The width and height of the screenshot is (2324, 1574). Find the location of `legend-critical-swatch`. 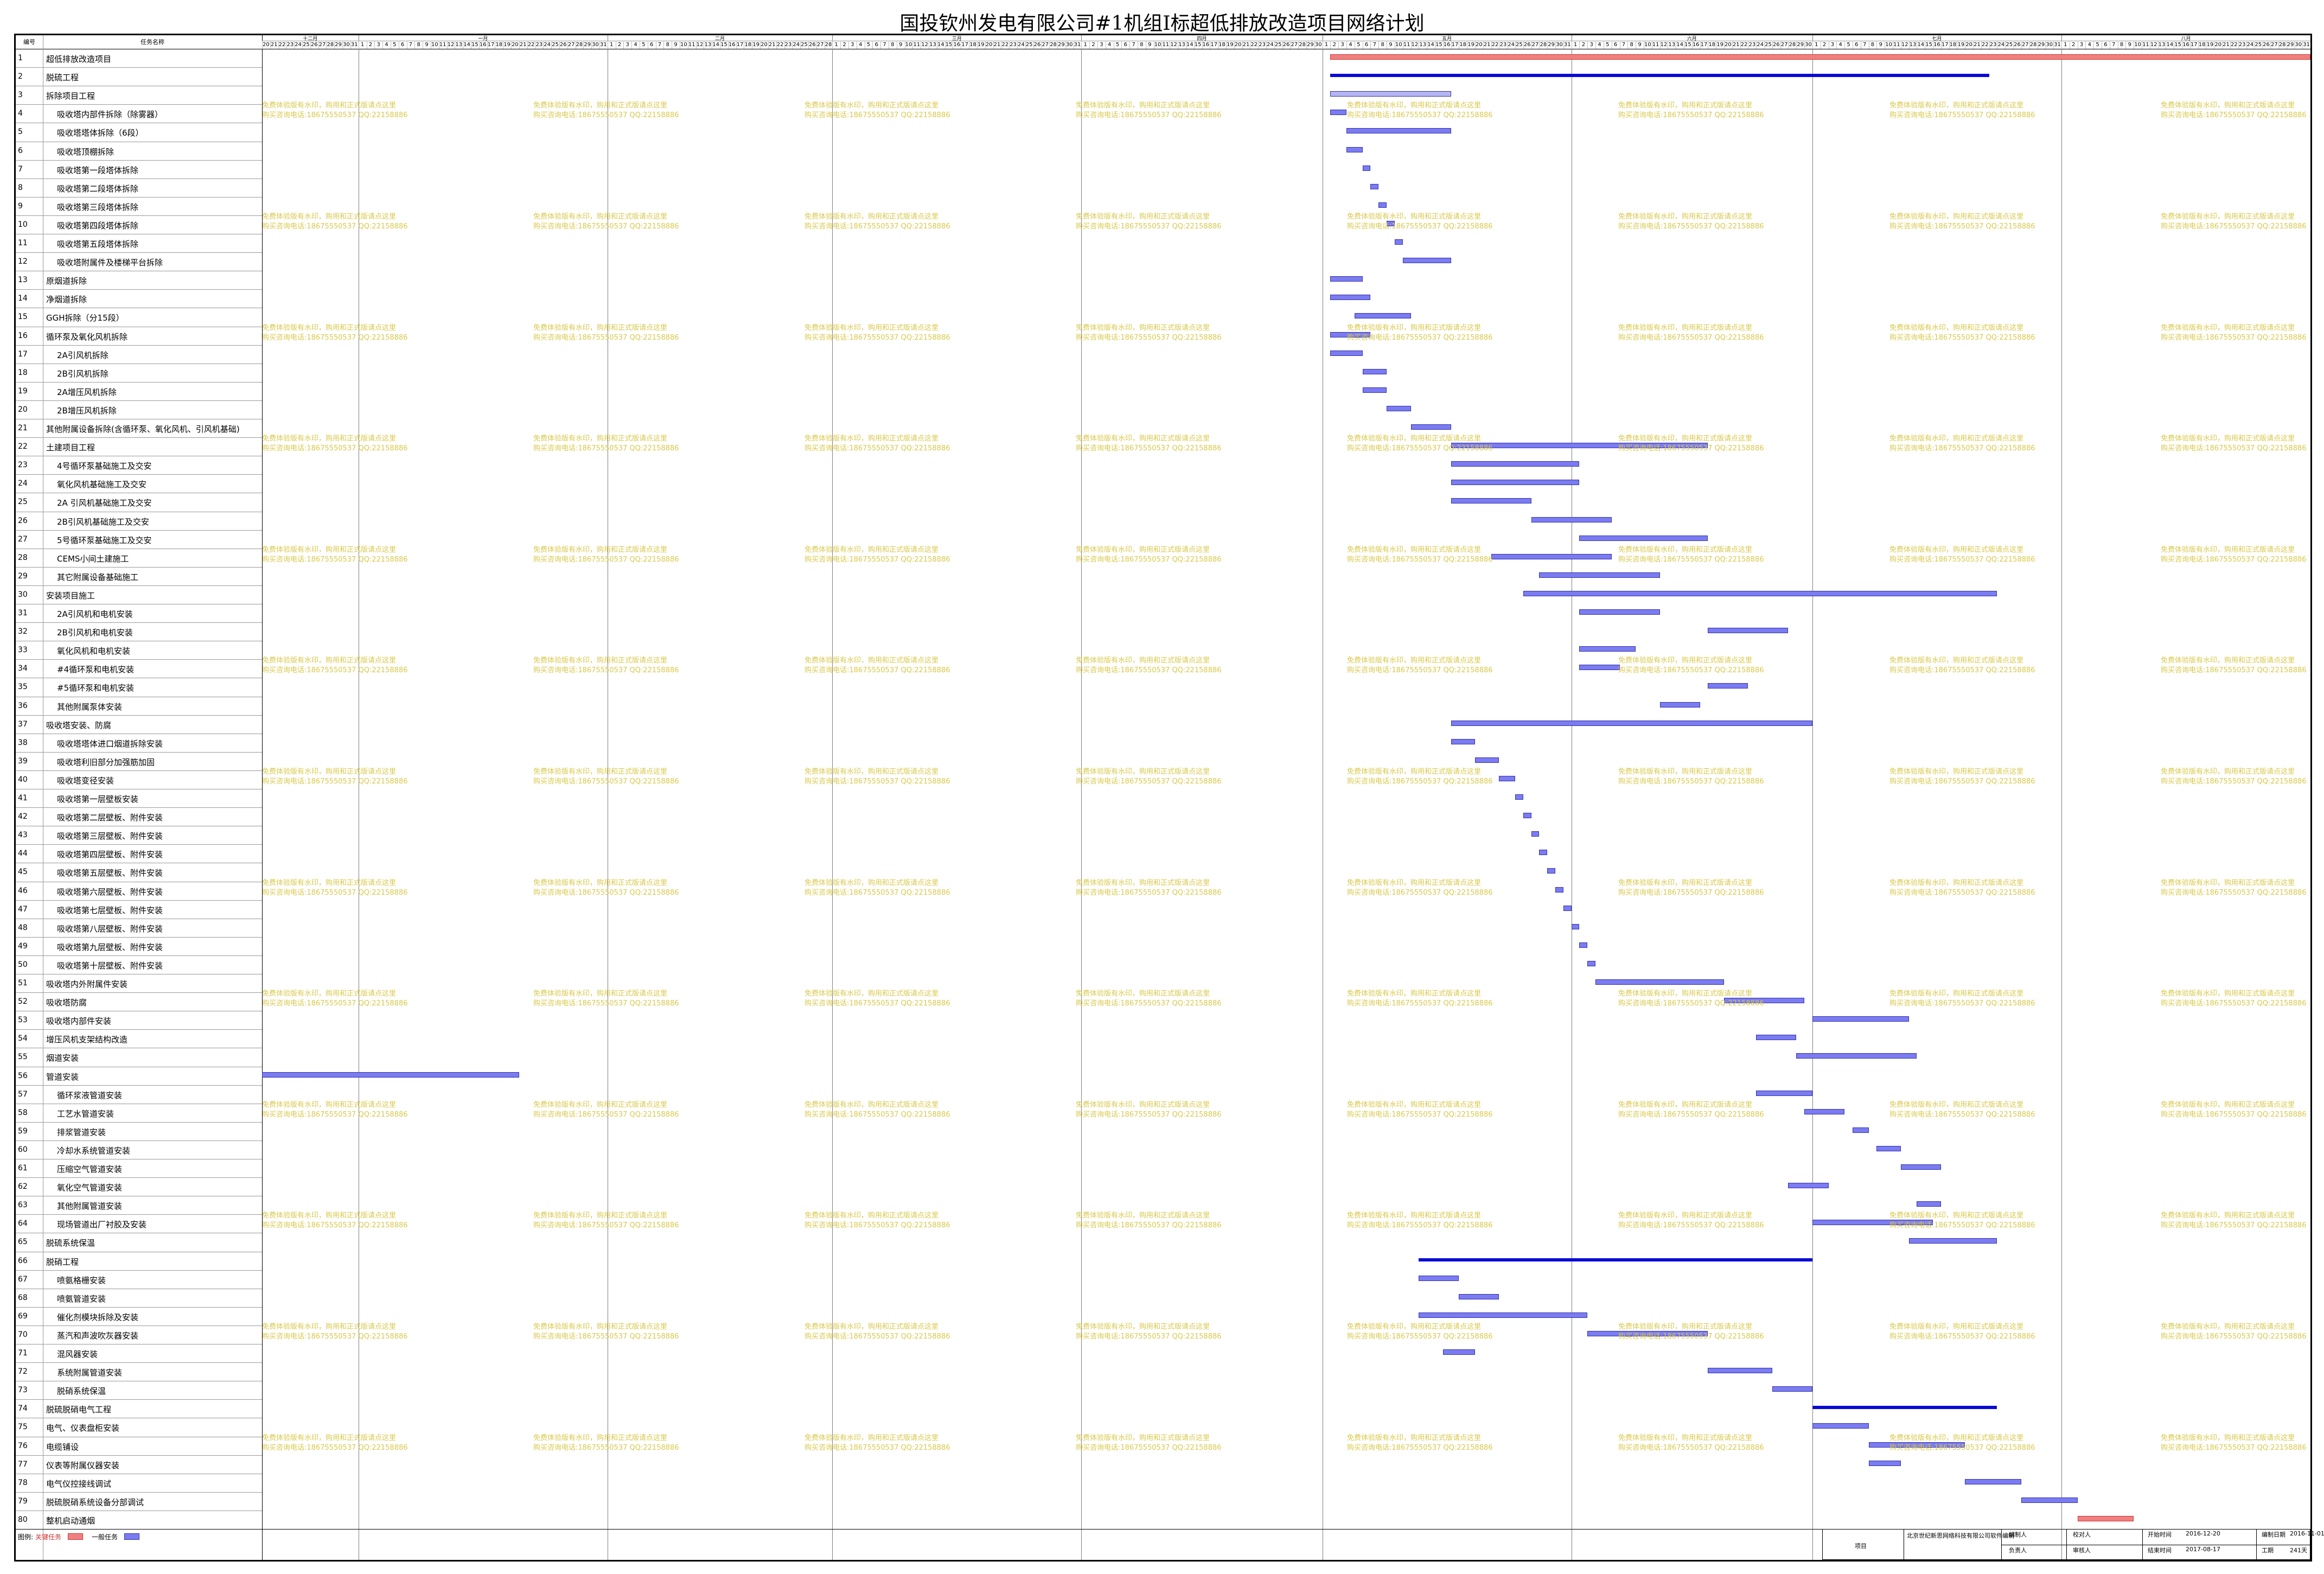

legend-critical-swatch is located at coordinates (75, 1536).